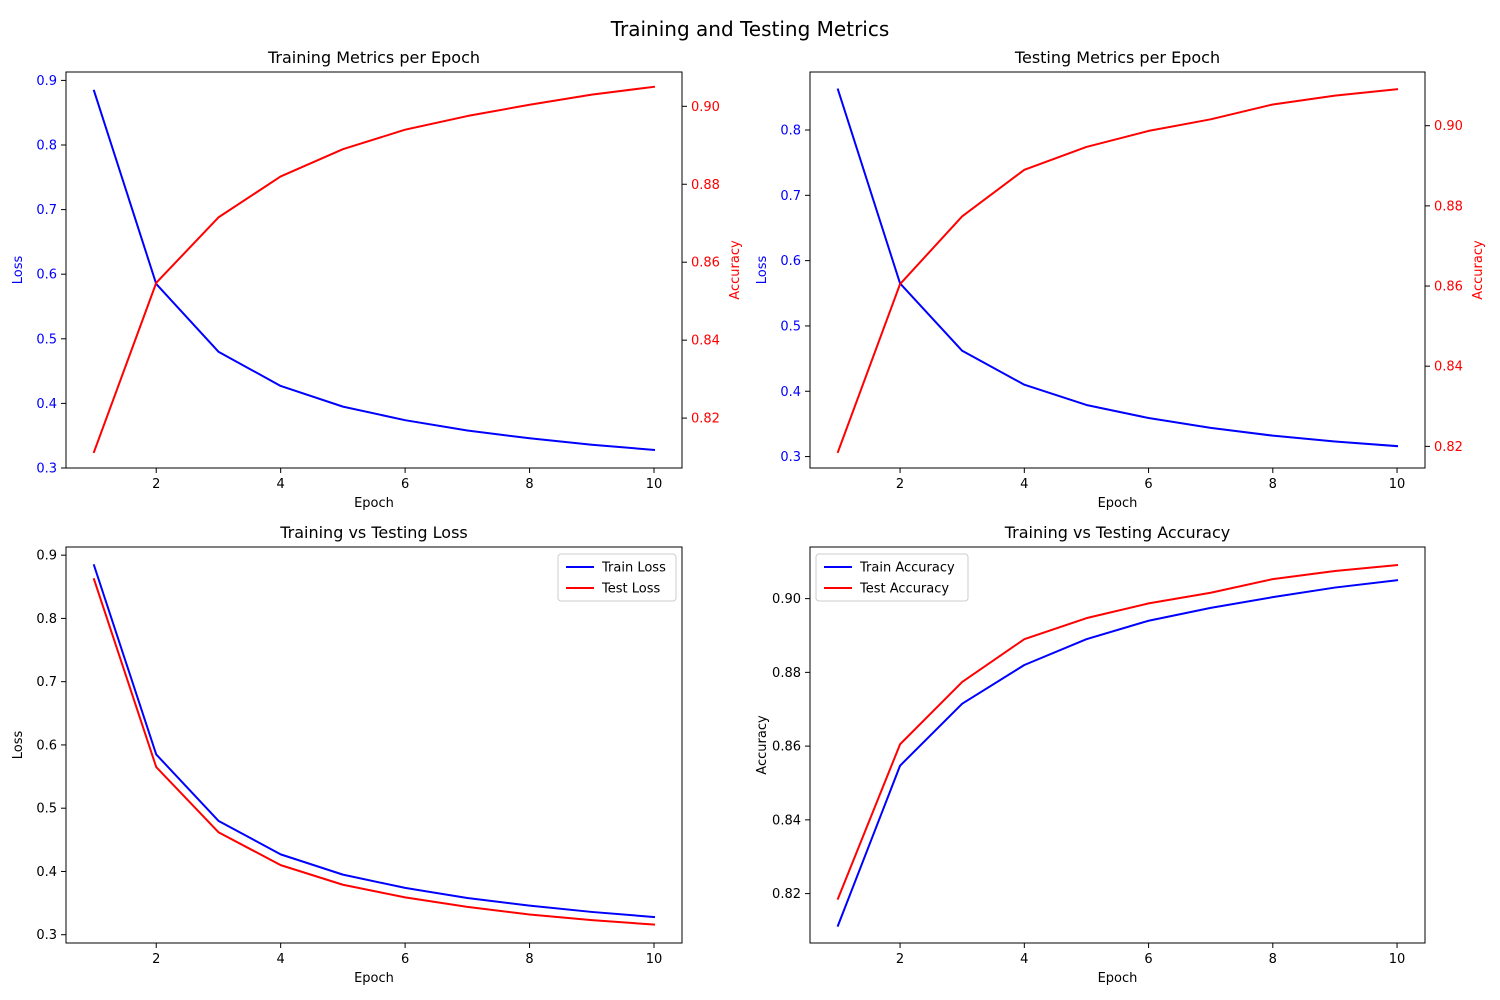 Image resolution: width=1500 pixels, height=1000 pixels. Describe the element at coordinates (633, 568) in the screenshot. I see `legend-label: Train Loss` at that location.